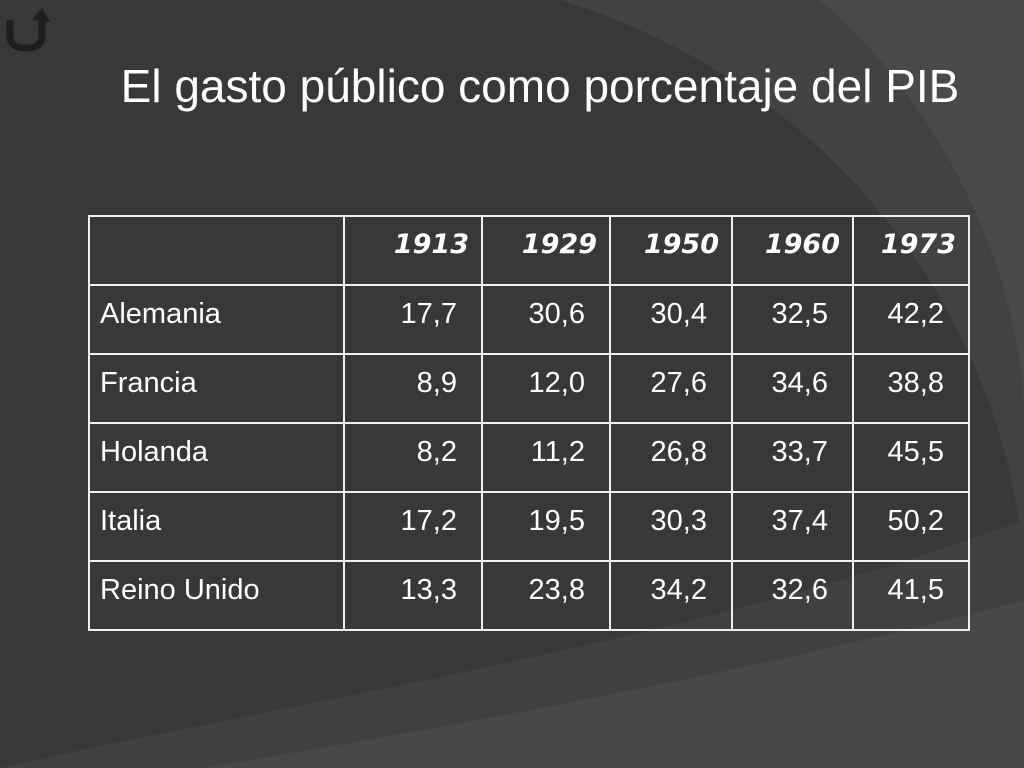 The height and width of the screenshot is (768, 1024). I want to click on value-cell: 26,8, so click(671, 457).